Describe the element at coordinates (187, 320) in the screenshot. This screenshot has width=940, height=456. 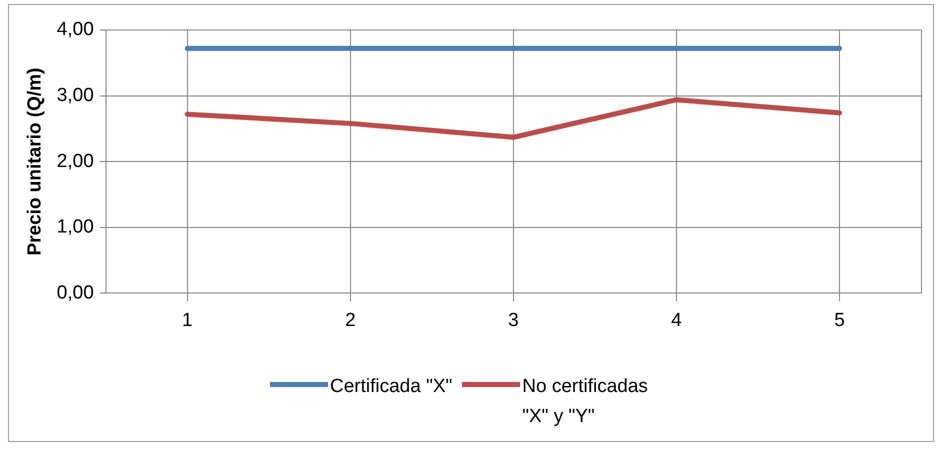
I see `x-tick-label: 1` at that location.